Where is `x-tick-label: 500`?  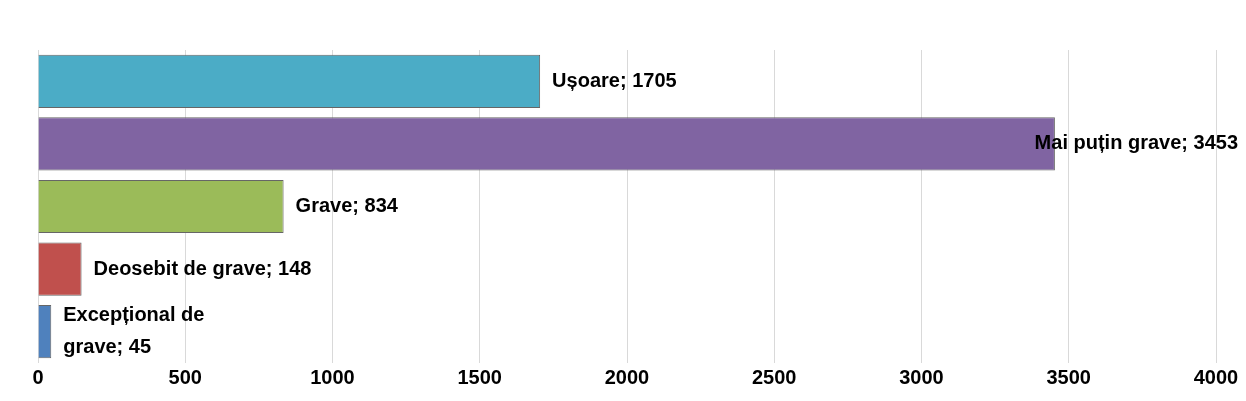
x-tick-label: 500 is located at coordinates (185, 376).